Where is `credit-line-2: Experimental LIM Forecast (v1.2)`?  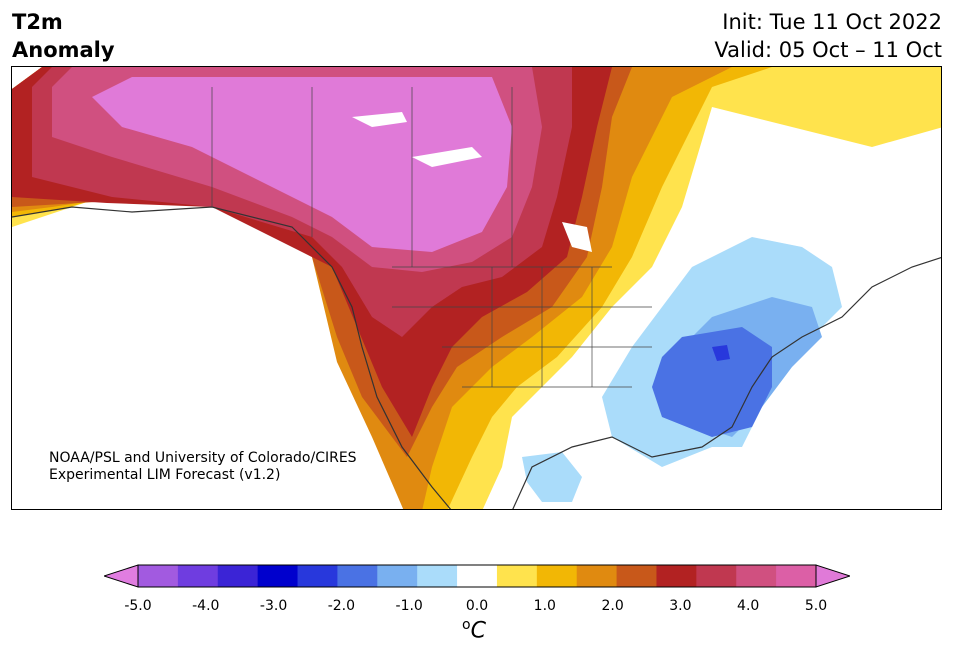 credit-line-2: Experimental LIM Forecast (v1.2) is located at coordinates (165, 475).